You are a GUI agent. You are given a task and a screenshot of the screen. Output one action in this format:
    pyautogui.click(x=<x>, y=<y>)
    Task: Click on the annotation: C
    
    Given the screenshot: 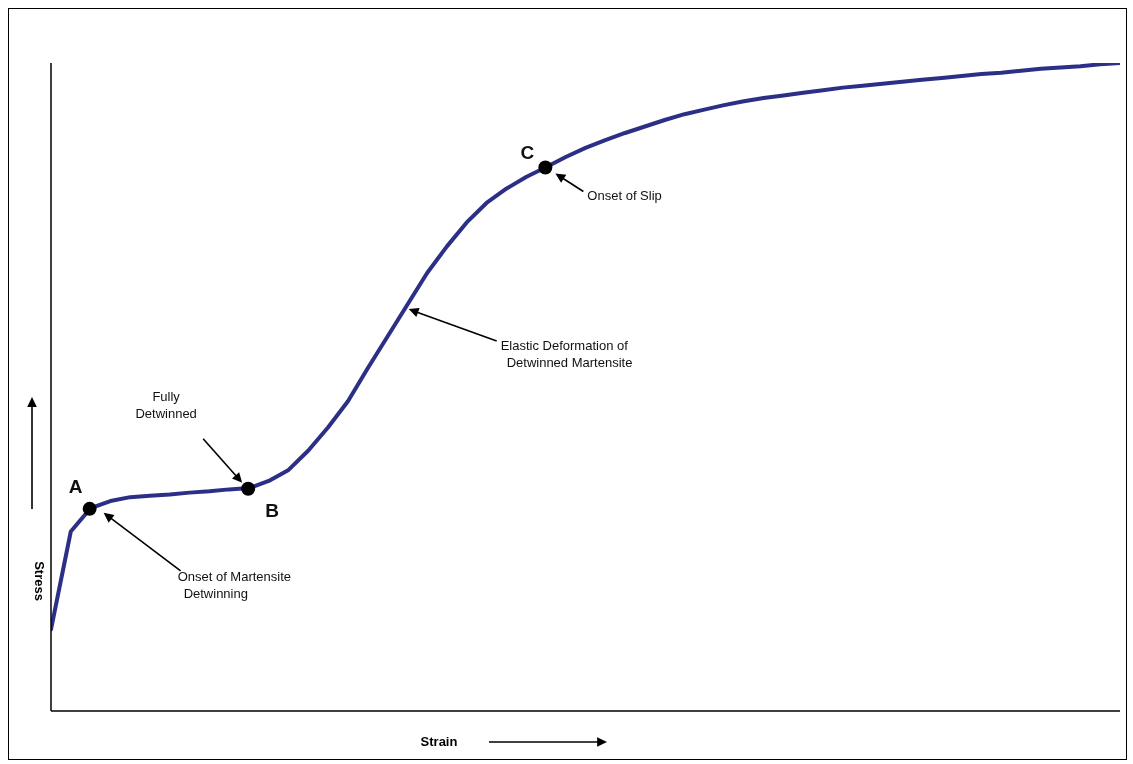 What is the action you would take?
    pyautogui.click(x=527, y=153)
    